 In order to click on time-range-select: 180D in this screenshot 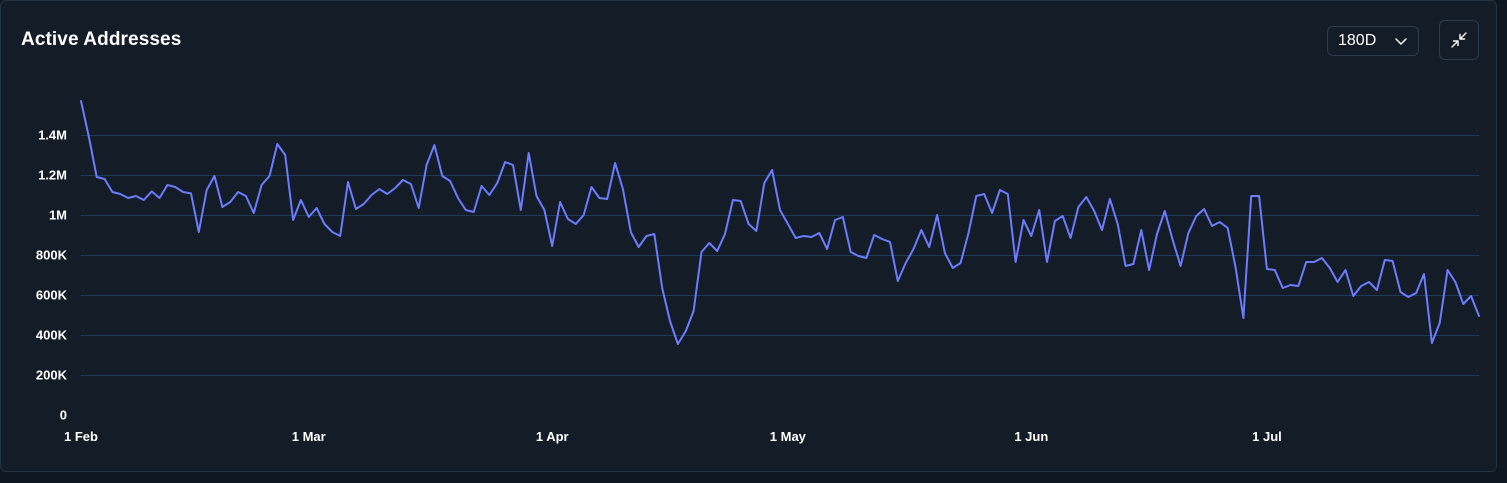, I will do `click(1373, 41)`.